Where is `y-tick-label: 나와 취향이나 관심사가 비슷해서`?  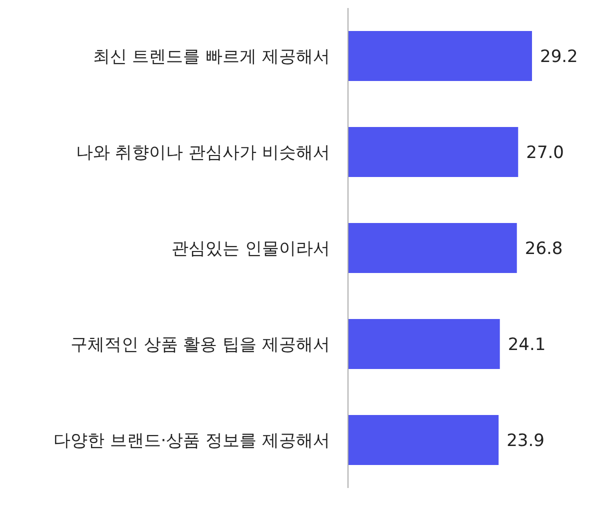
y-tick-label: 나와 취향이나 관심사가 비슷해서 is located at coordinates (203, 153).